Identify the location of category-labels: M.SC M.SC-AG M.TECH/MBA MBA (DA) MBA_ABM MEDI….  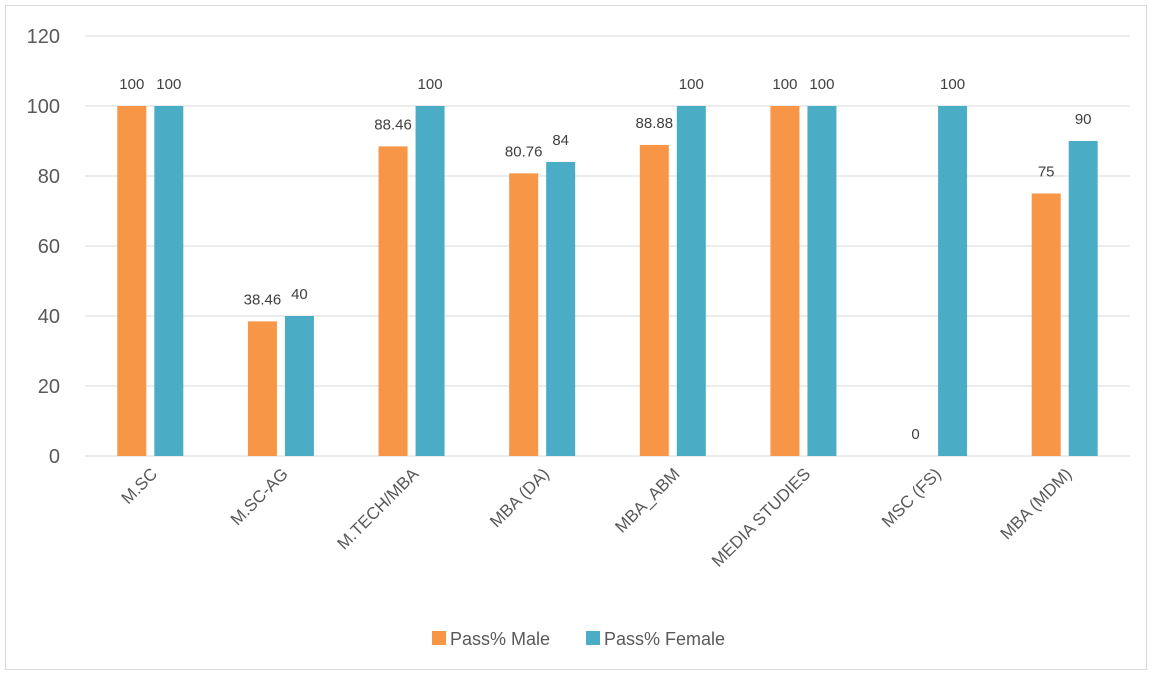
(597, 517).